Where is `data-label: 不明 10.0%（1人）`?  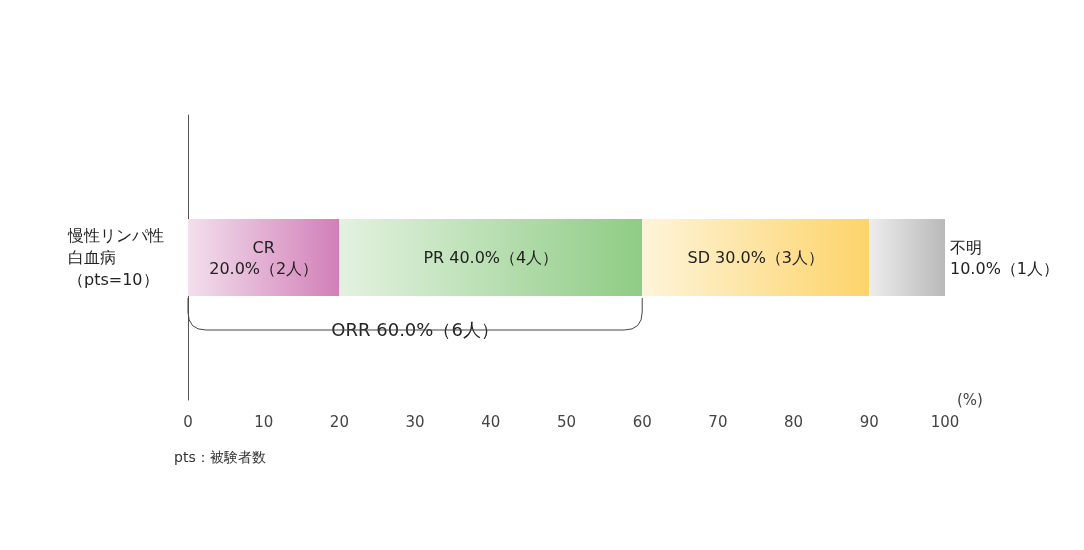 data-label: 不明 10.0%（1人） is located at coordinates (1005, 257).